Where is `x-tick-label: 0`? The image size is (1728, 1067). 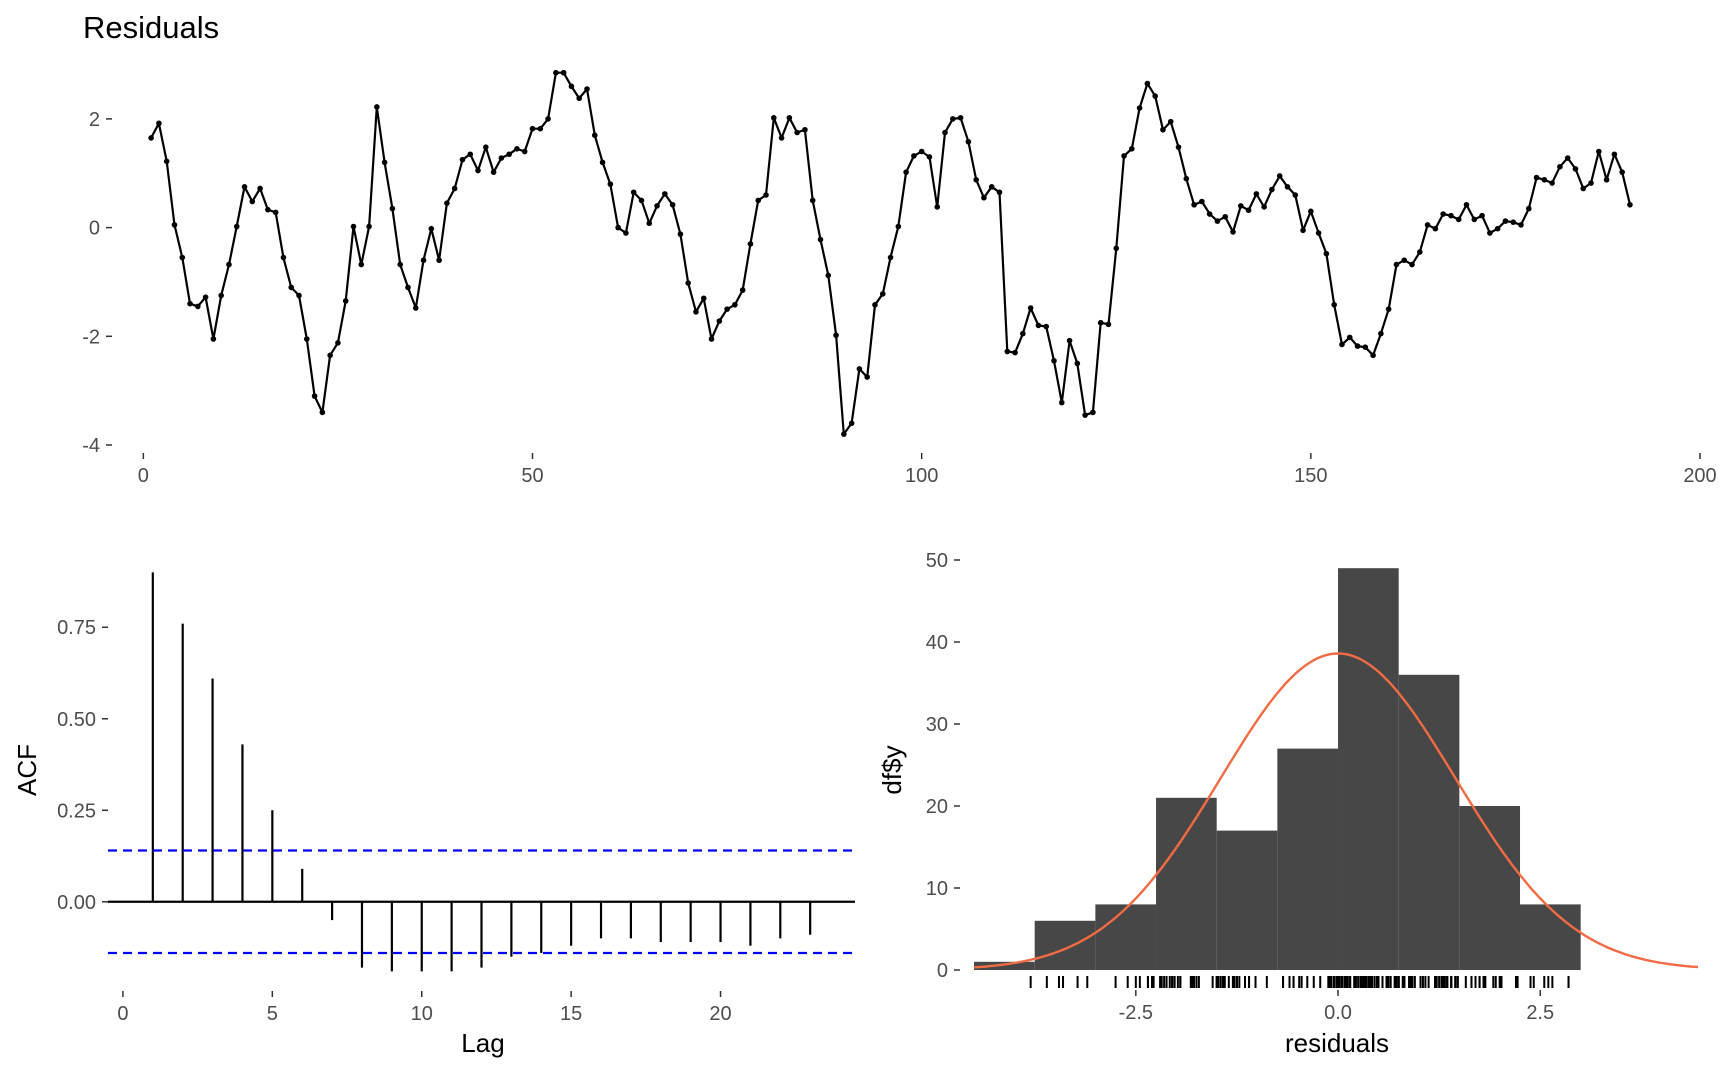 x-tick-label: 0 is located at coordinates (143, 476).